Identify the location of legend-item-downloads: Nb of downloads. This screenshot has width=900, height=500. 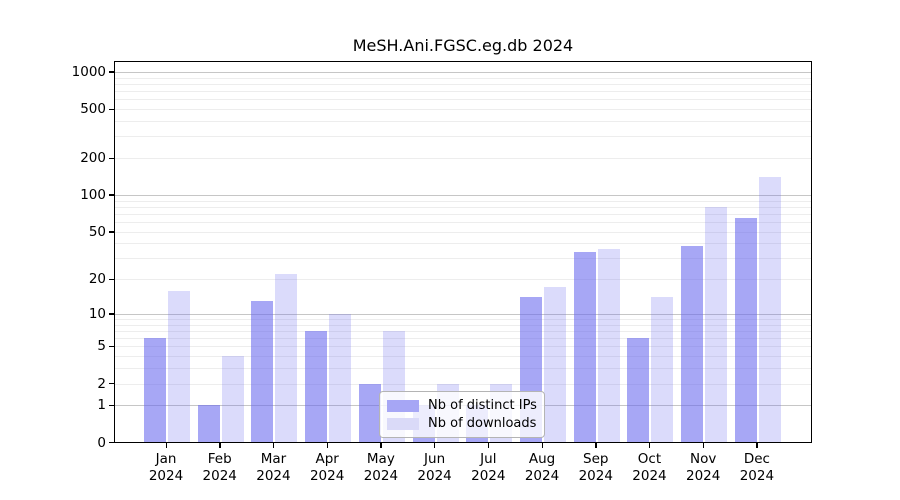
(462, 423).